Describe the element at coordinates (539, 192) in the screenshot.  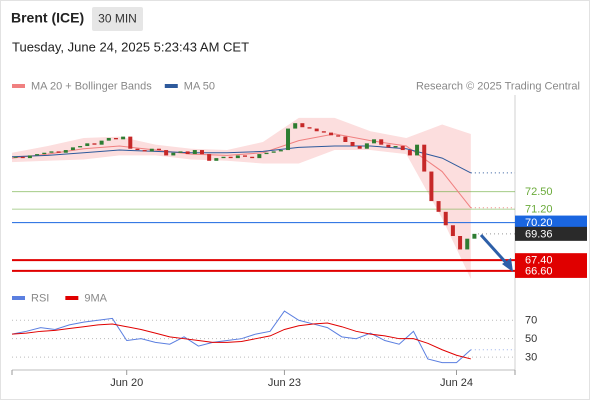
I see `level-label: 72.50` at that location.